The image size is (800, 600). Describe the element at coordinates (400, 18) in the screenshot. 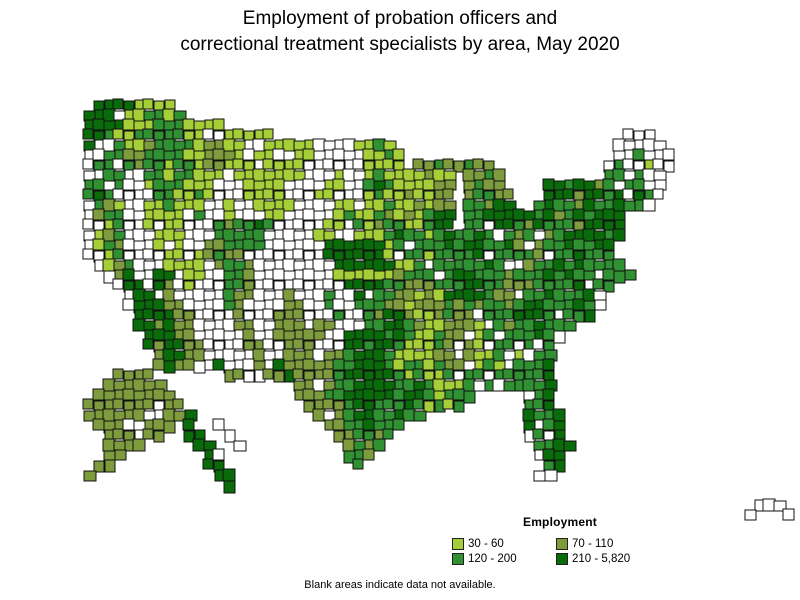

I see `map-title-line1: Employment of probation officers and` at that location.